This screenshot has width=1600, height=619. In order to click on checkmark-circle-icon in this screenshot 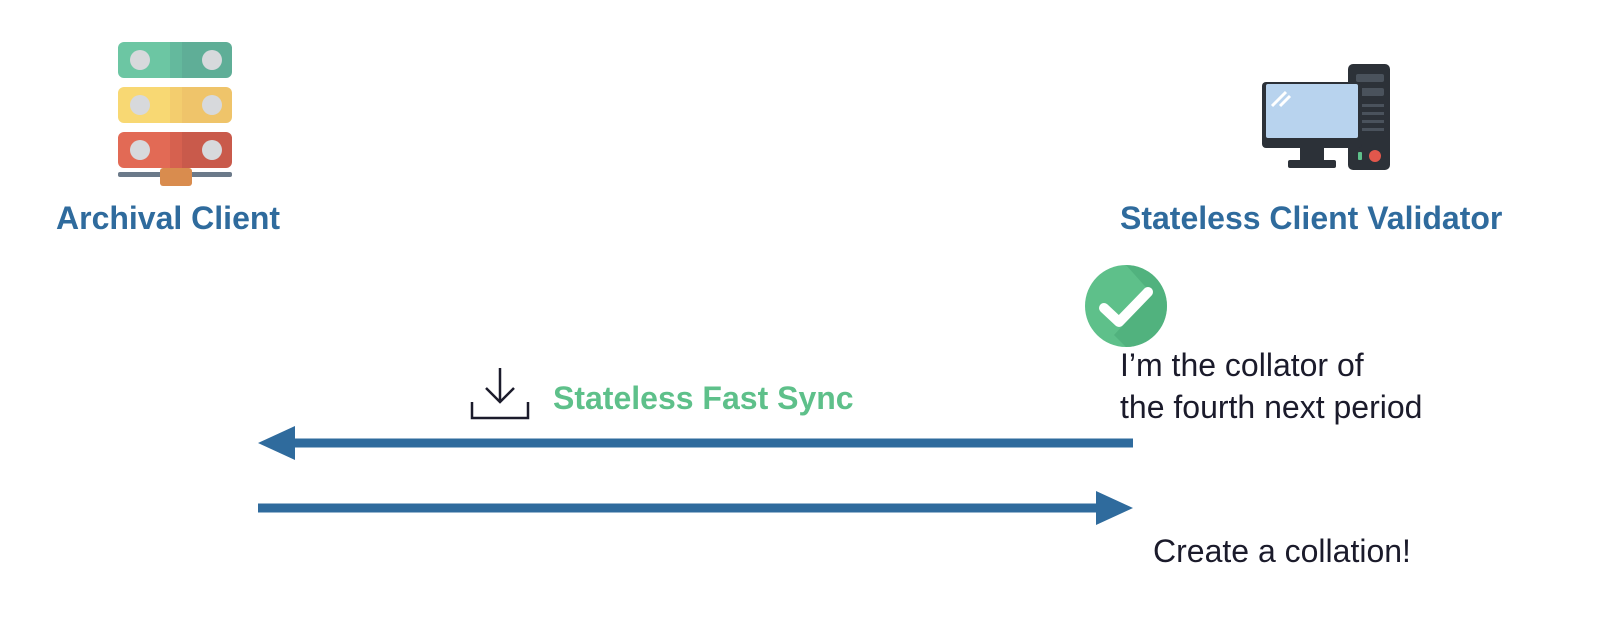, I will do `click(1126, 306)`.